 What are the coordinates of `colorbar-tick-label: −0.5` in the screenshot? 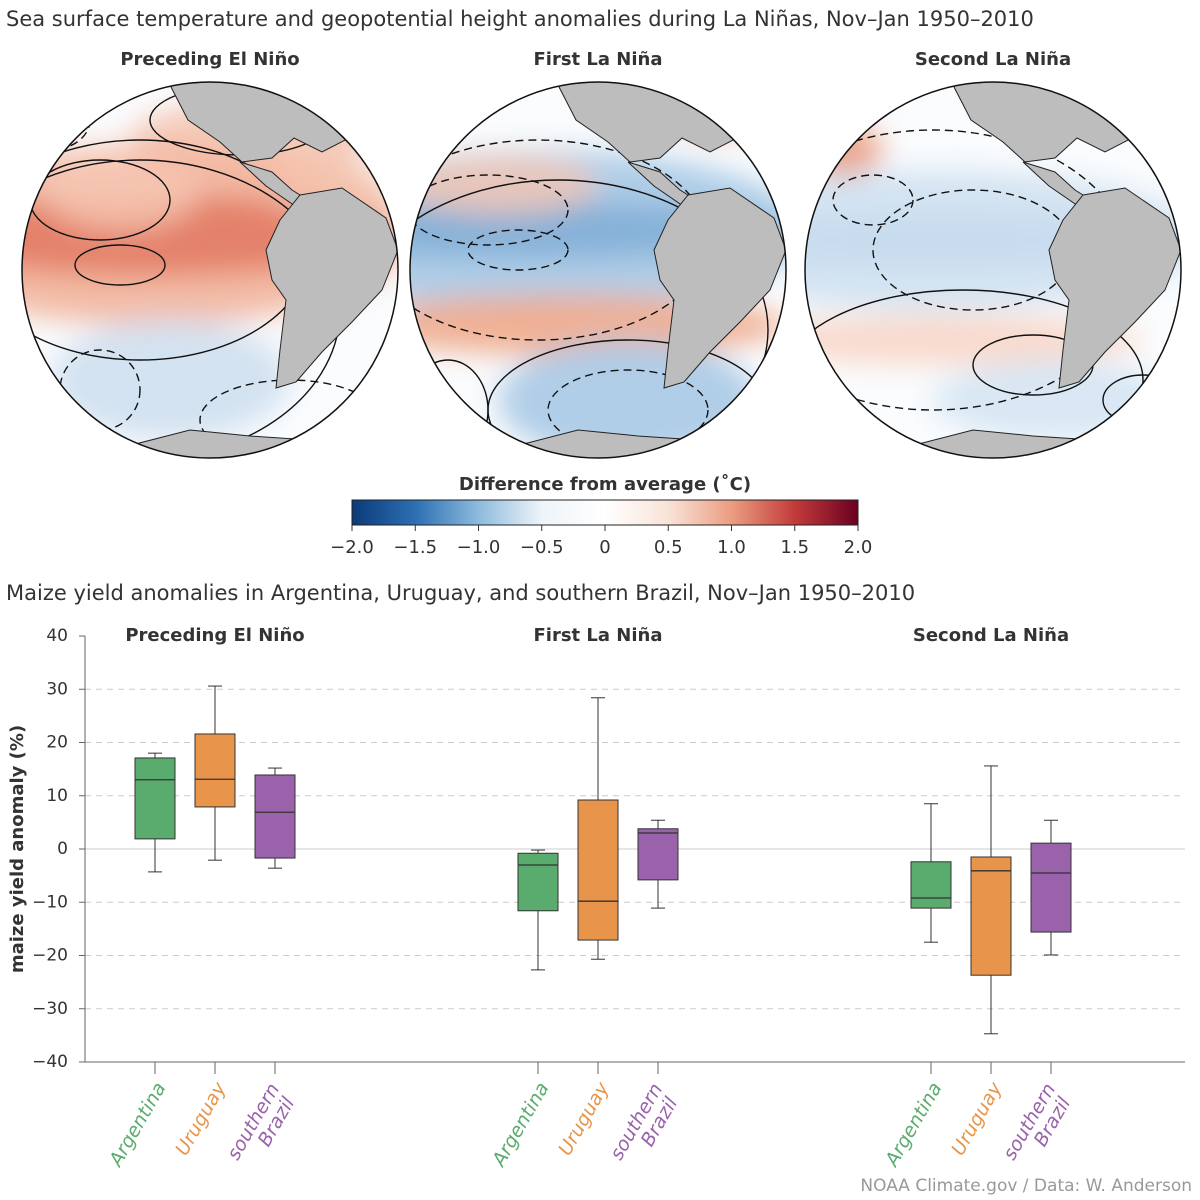 It's located at (542, 547).